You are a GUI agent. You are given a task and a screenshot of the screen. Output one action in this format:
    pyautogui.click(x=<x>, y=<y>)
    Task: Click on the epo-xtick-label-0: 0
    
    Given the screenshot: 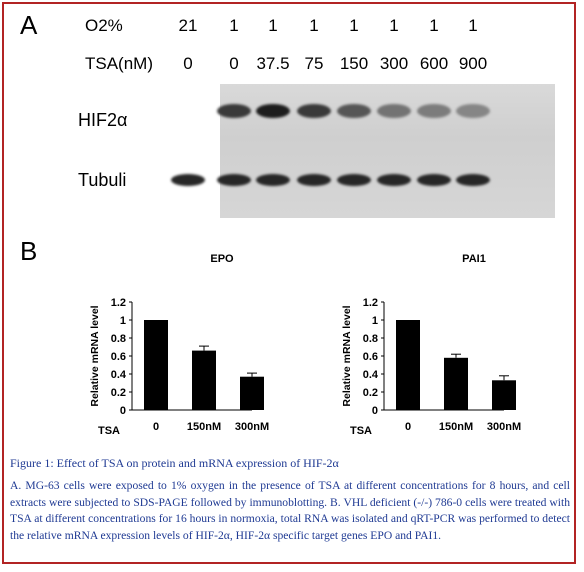 What is the action you would take?
    pyautogui.click(x=156, y=427)
    